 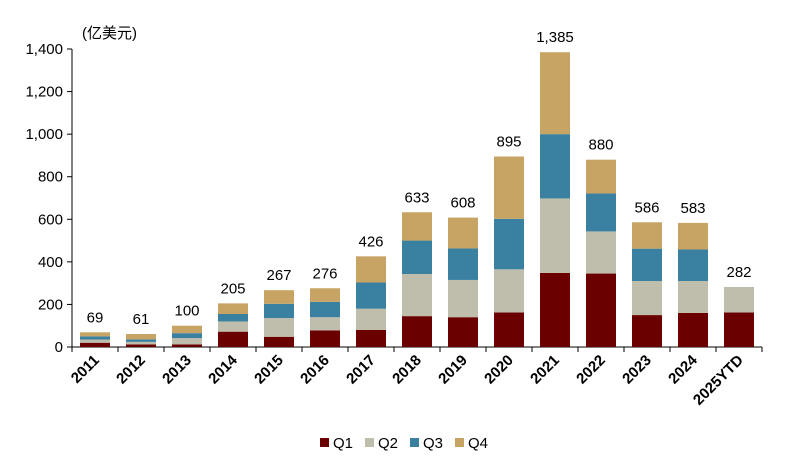 What do you see at coordinates (499, 370) in the screenshot?
I see `x-tick-label: 2020` at bounding box center [499, 370].